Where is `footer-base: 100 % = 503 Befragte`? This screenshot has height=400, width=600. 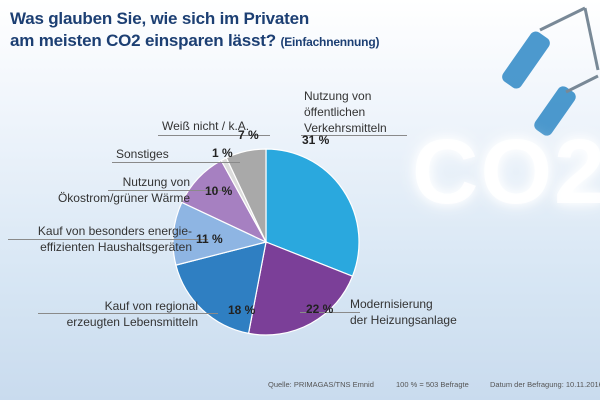 footer-base: 100 % = 503 Befragte is located at coordinates (432, 384).